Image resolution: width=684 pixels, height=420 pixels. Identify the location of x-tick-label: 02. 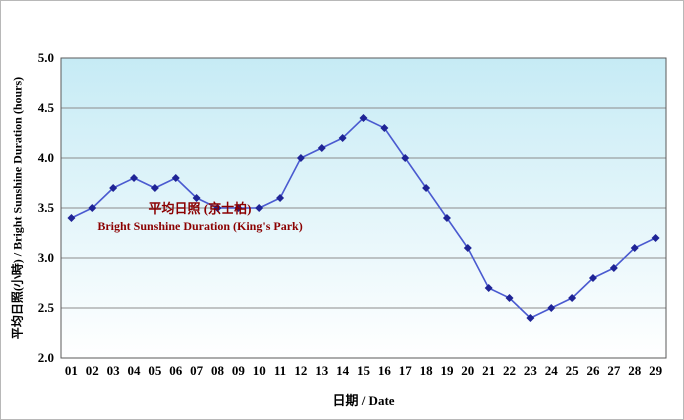
(92, 370).